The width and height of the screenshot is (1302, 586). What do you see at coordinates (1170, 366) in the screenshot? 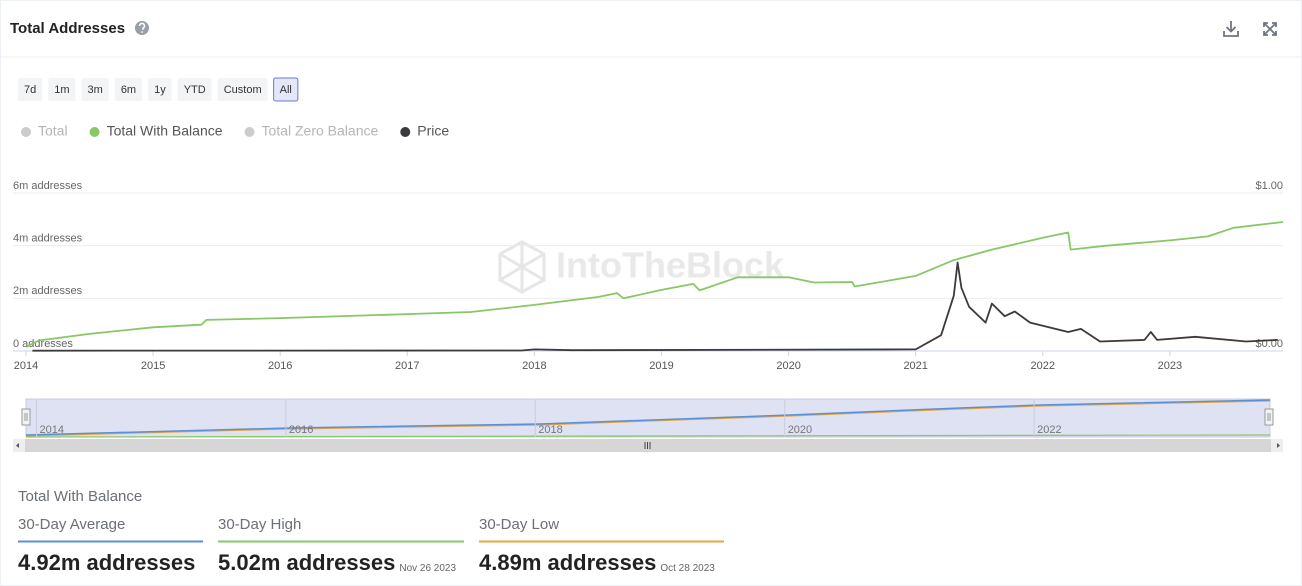
I see `x-tick-label: 2023` at bounding box center [1170, 366].